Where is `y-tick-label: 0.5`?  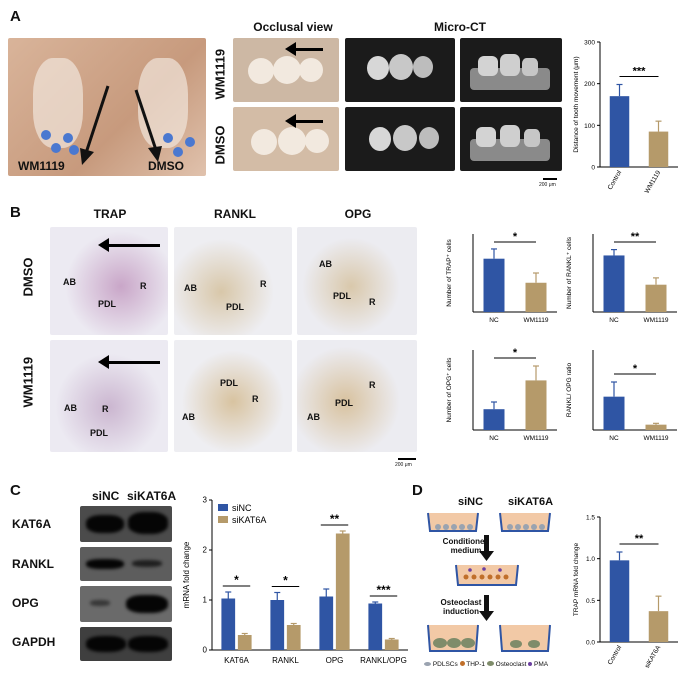
y-tick-label: 0.5 is located at coordinates (590, 601).